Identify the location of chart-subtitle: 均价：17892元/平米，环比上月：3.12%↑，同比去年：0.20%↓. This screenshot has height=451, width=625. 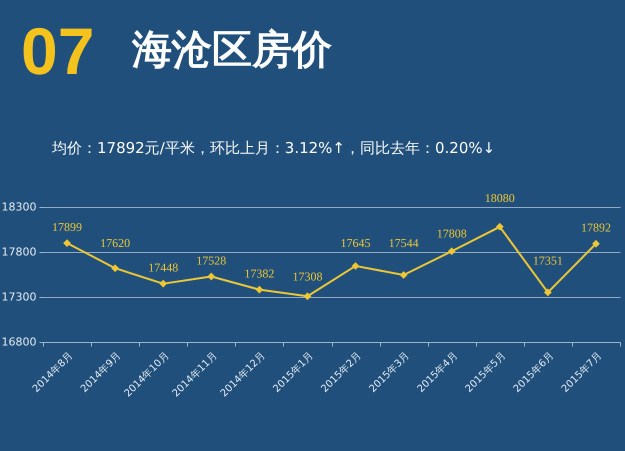
(273, 148).